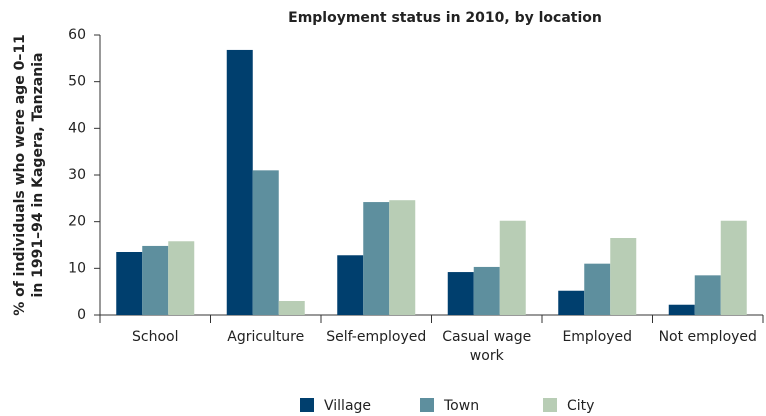  I want to click on y-tick-label: 0, so click(81, 315).